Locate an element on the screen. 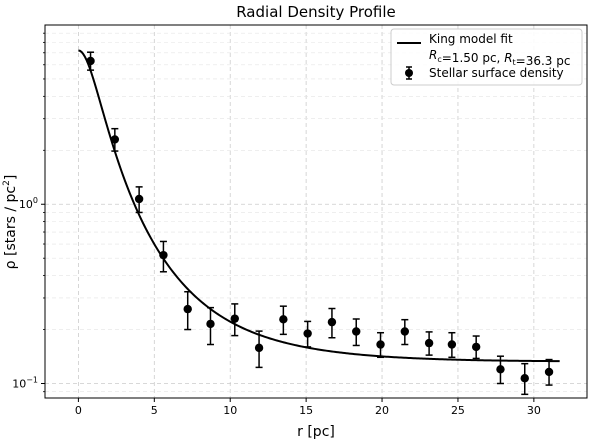  legend-box is located at coordinates (486, 57).